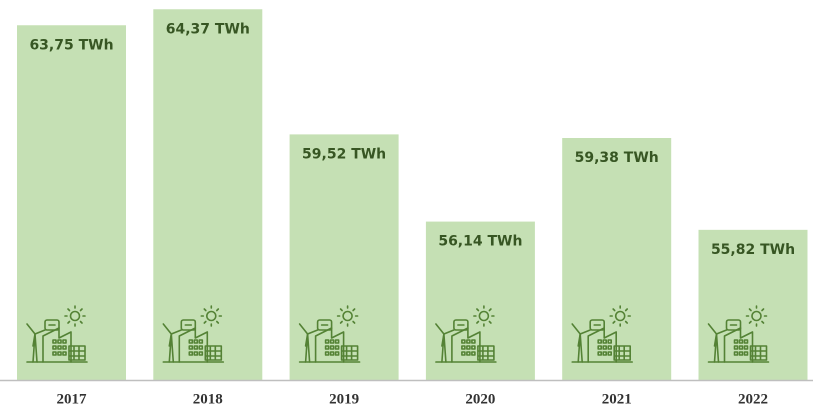 Image resolution: width=813 pixels, height=408 pixels. I want to click on value-label: 55,82 TWh, so click(753, 250).